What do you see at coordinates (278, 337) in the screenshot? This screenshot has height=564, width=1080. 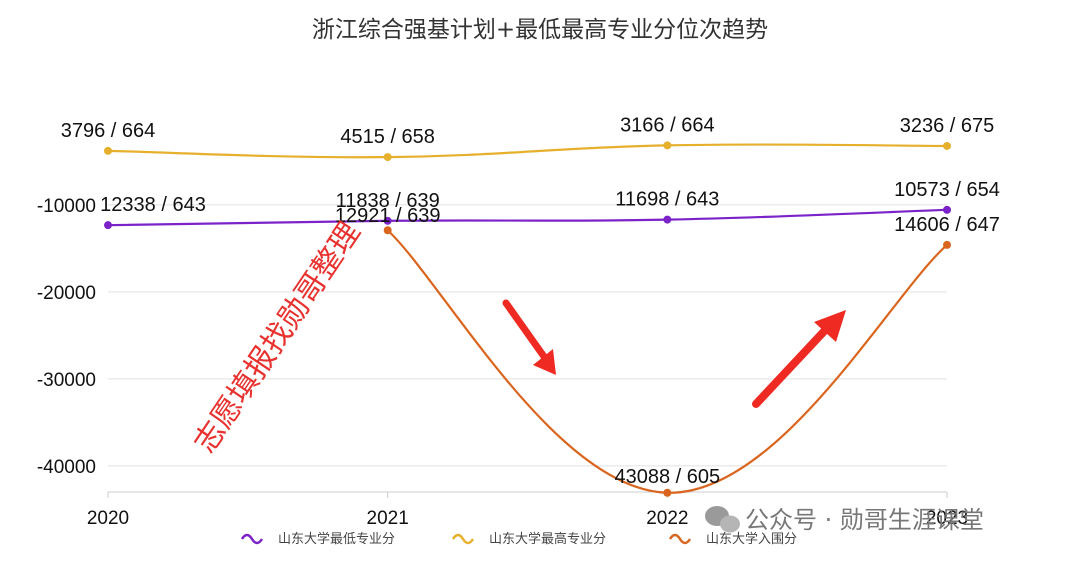 I see `stamp-watermark: 志愿填报找勋哥整理` at bounding box center [278, 337].